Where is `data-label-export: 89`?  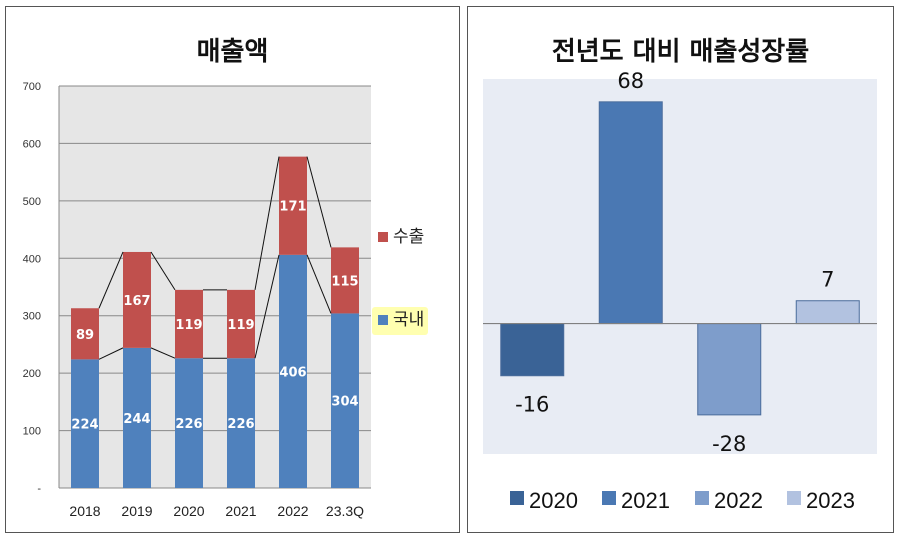
data-label-export: 89 is located at coordinates (85, 335).